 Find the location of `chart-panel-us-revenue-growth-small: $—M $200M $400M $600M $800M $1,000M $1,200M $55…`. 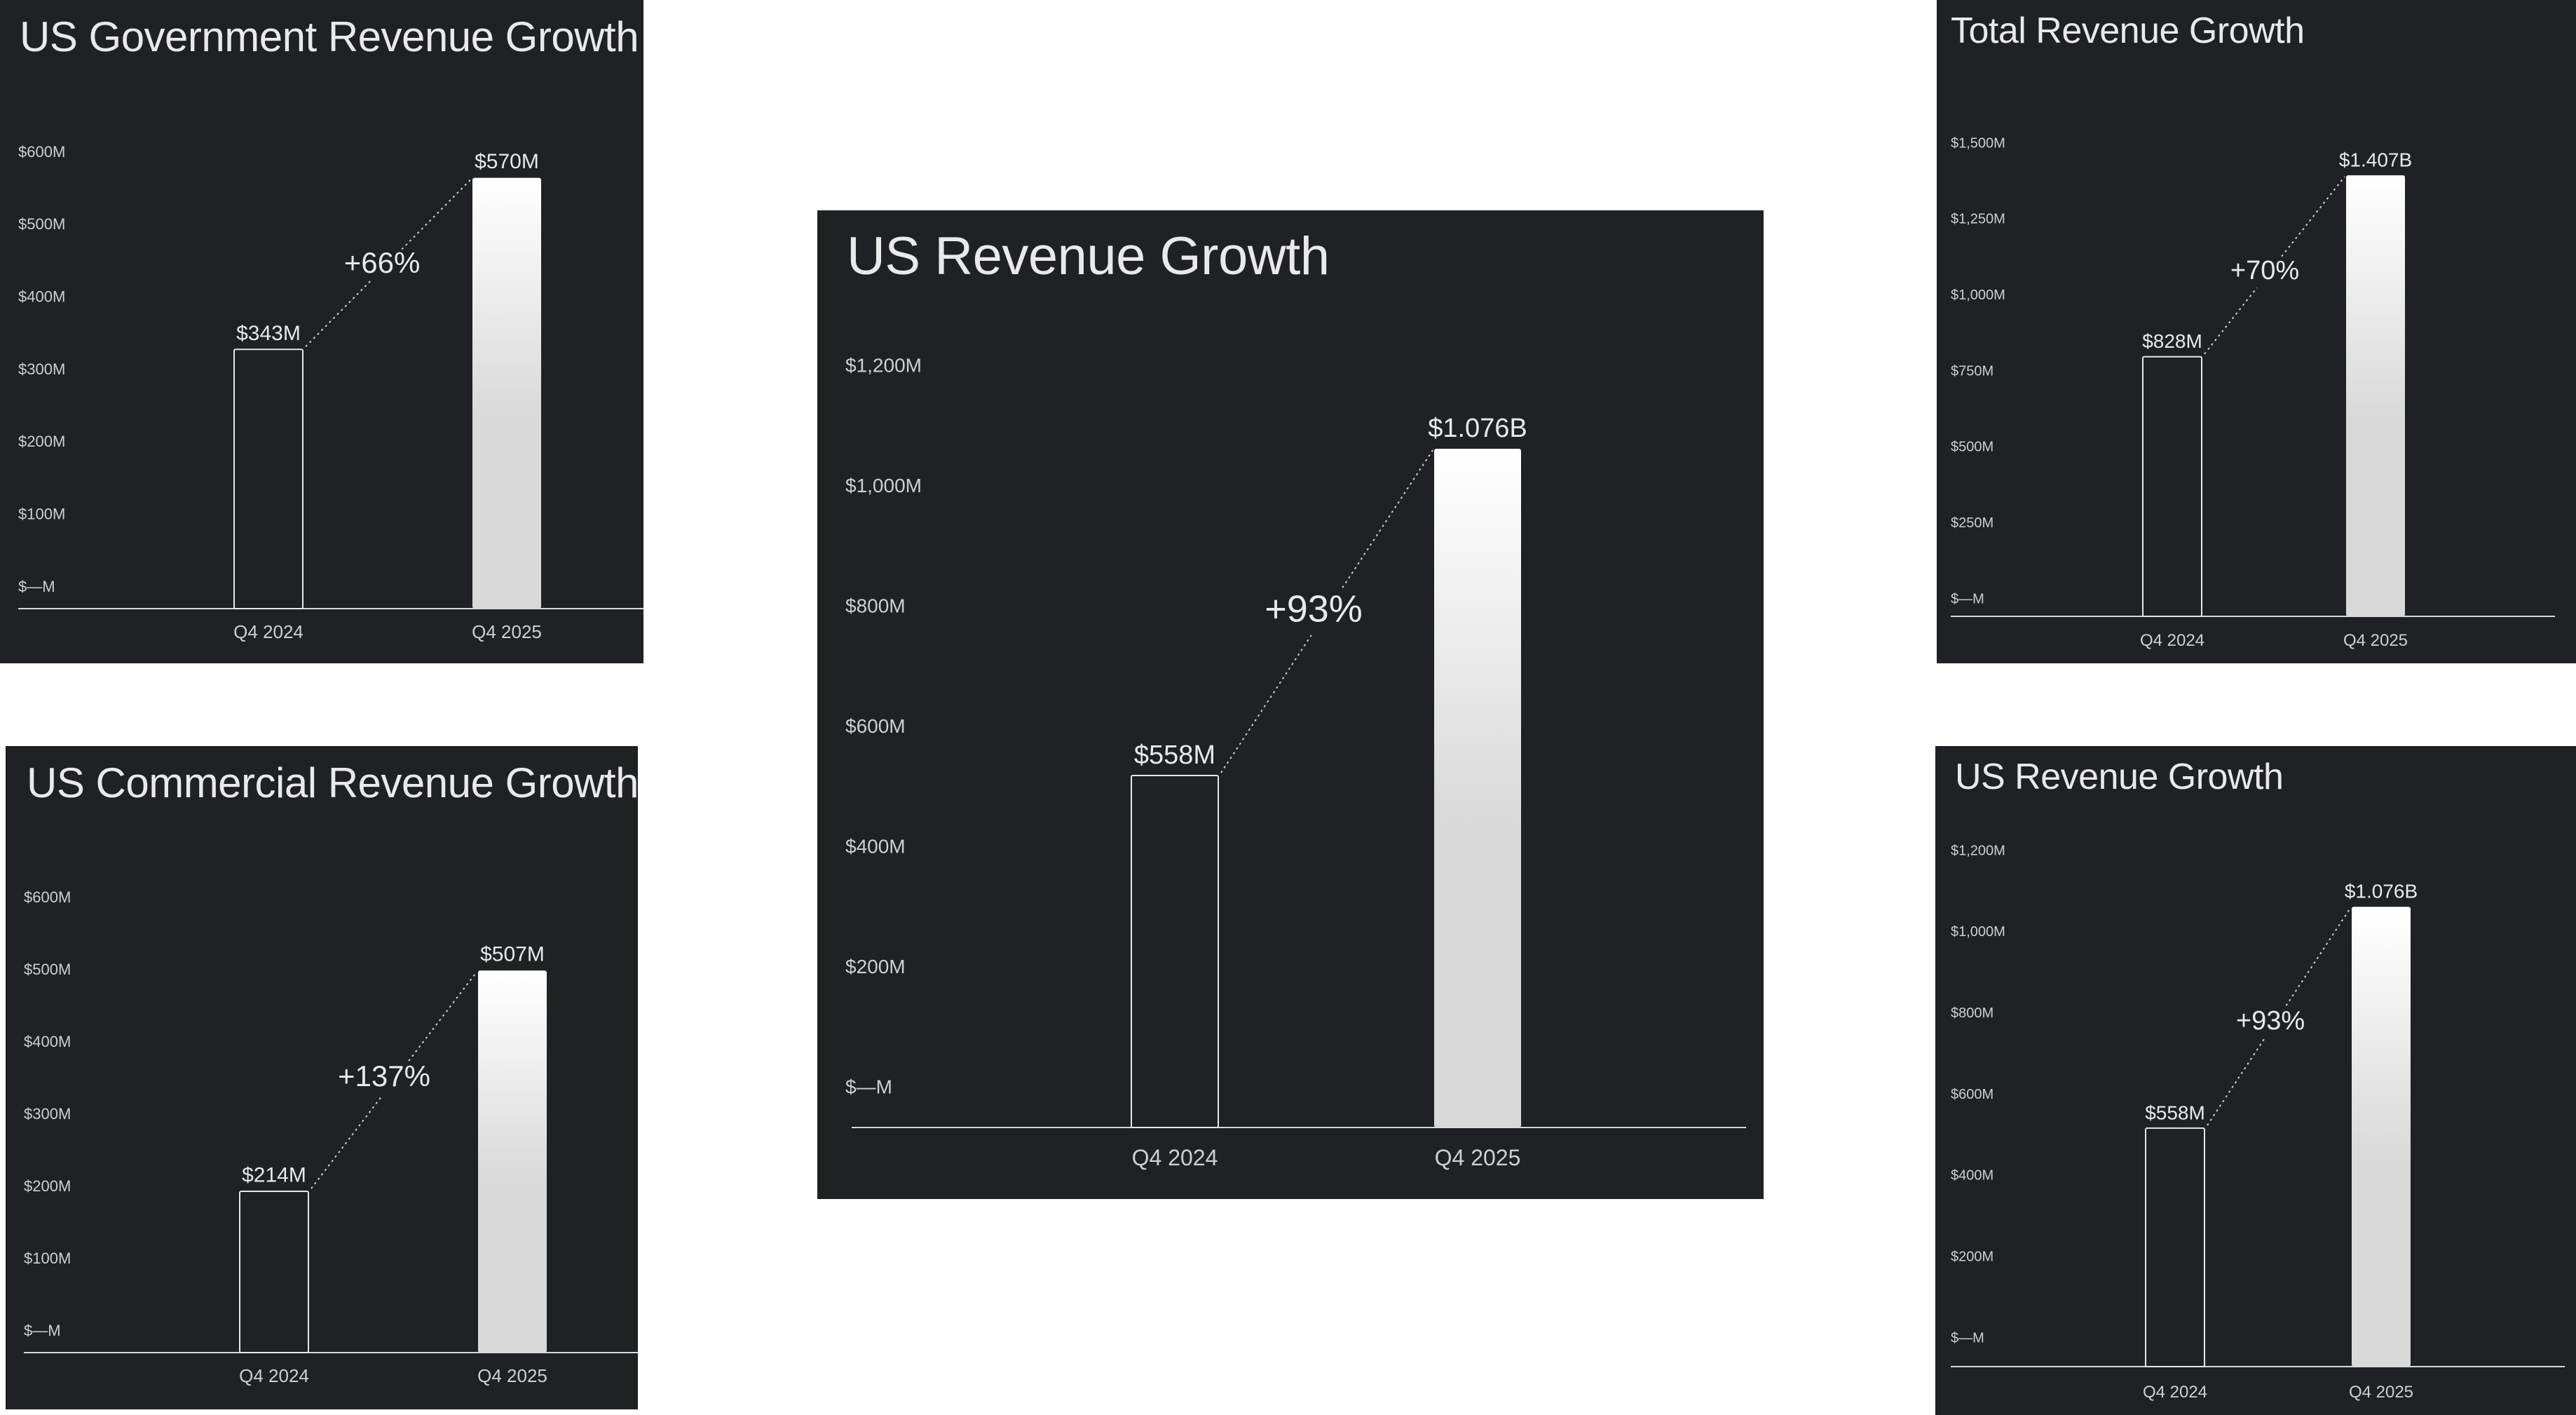

chart-panel-us-revenue-growth-small: $—M $200M $400M $600M $800M $1,000M $1,200M $55… is located at coordinates (2255, 1080).